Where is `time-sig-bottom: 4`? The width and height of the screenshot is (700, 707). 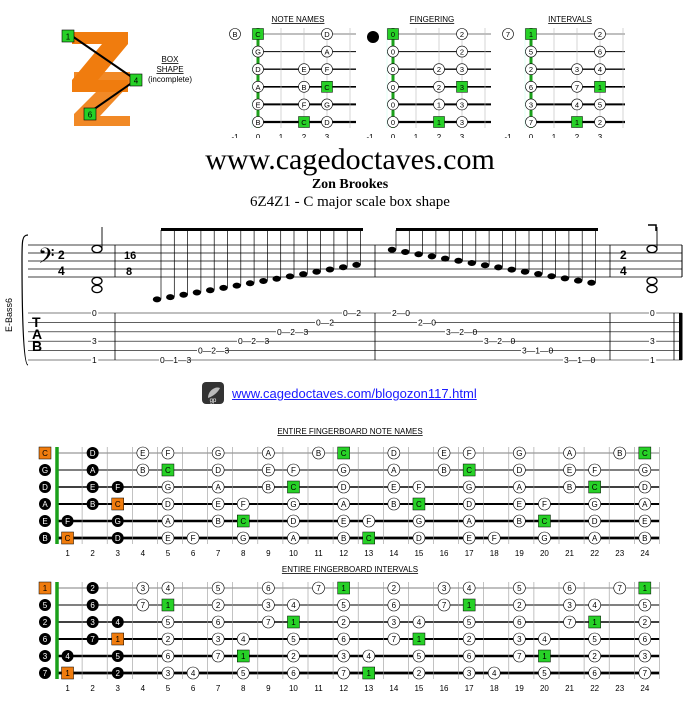 time-sig-bottom: 4 is located at coordinates (61, 271).